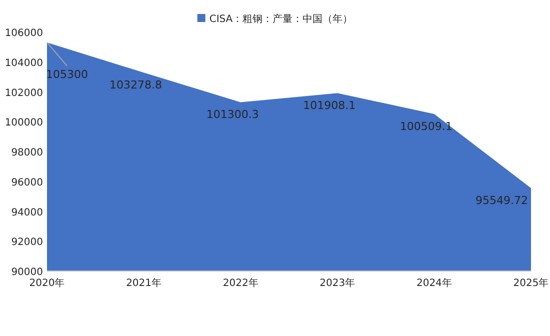 Image resolution: width=550 pixels, height=336 pixels. I want to click on y-tick-label: 94000, so click(27, 212).